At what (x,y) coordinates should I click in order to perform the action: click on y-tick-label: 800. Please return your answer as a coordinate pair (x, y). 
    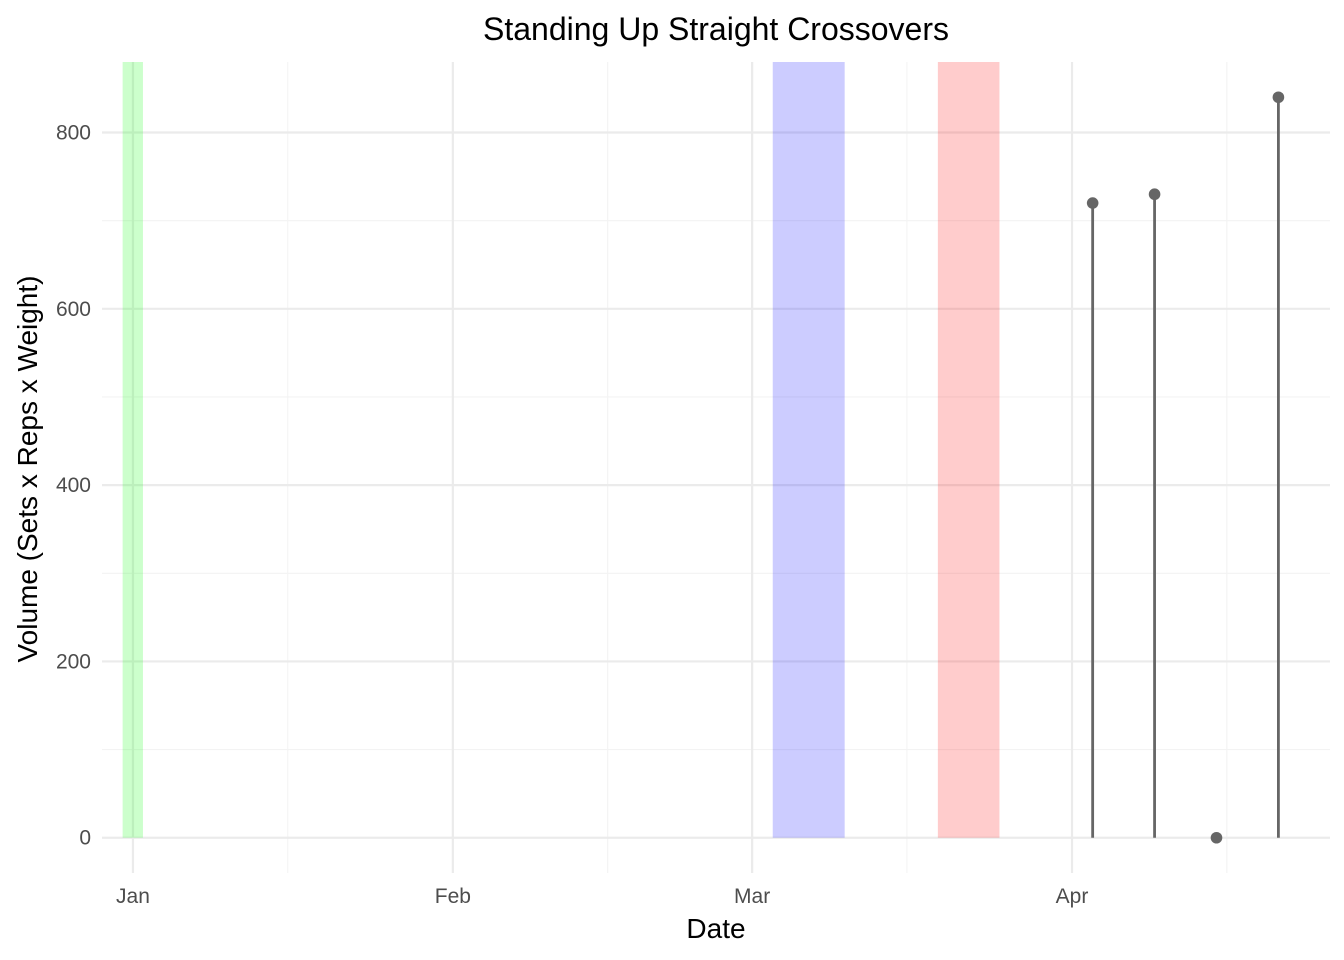
    Looking at the image, I should click on (73, 133).